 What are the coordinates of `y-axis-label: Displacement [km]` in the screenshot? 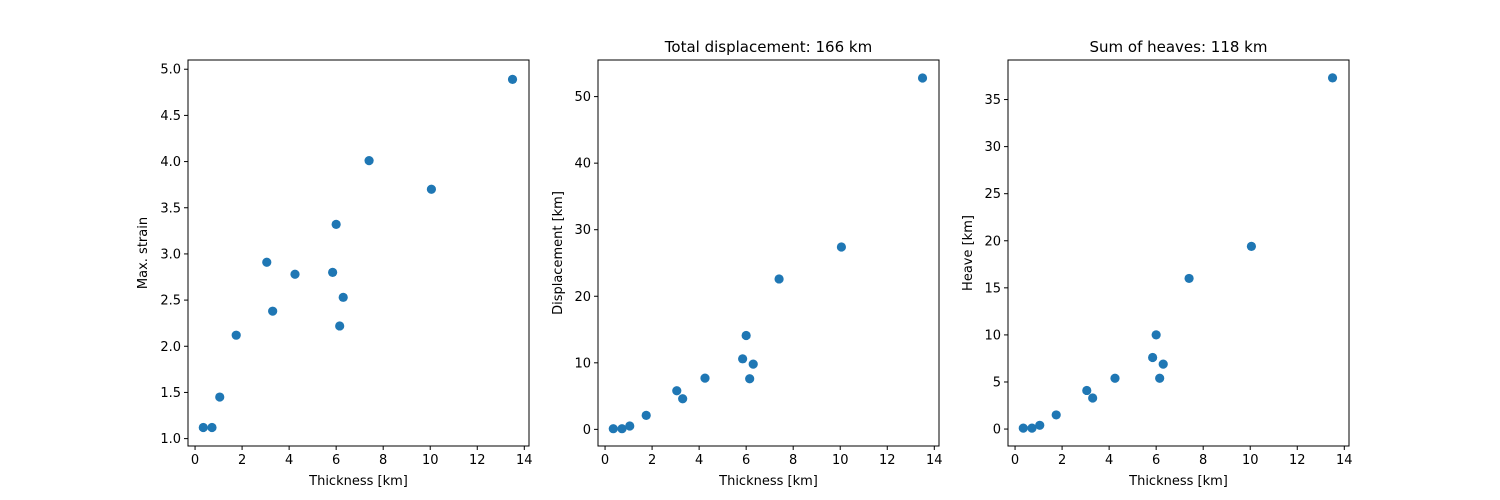 It's located at (558, 253).